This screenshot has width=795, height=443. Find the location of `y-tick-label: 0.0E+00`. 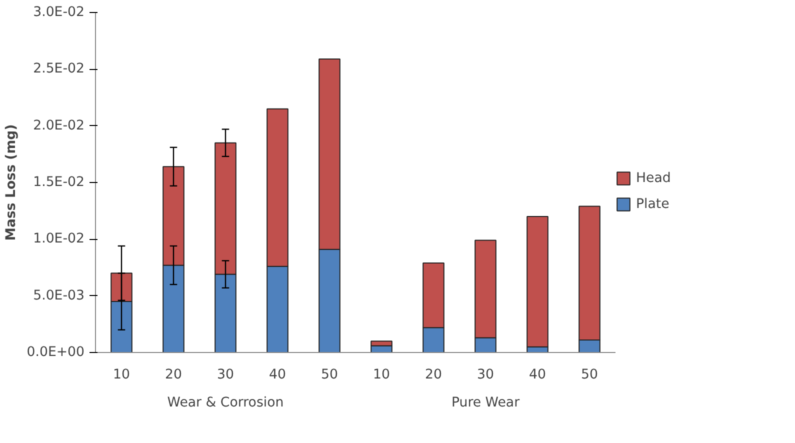

y-tick-label: 0.0E+00 is located at coordinates (55, 352).